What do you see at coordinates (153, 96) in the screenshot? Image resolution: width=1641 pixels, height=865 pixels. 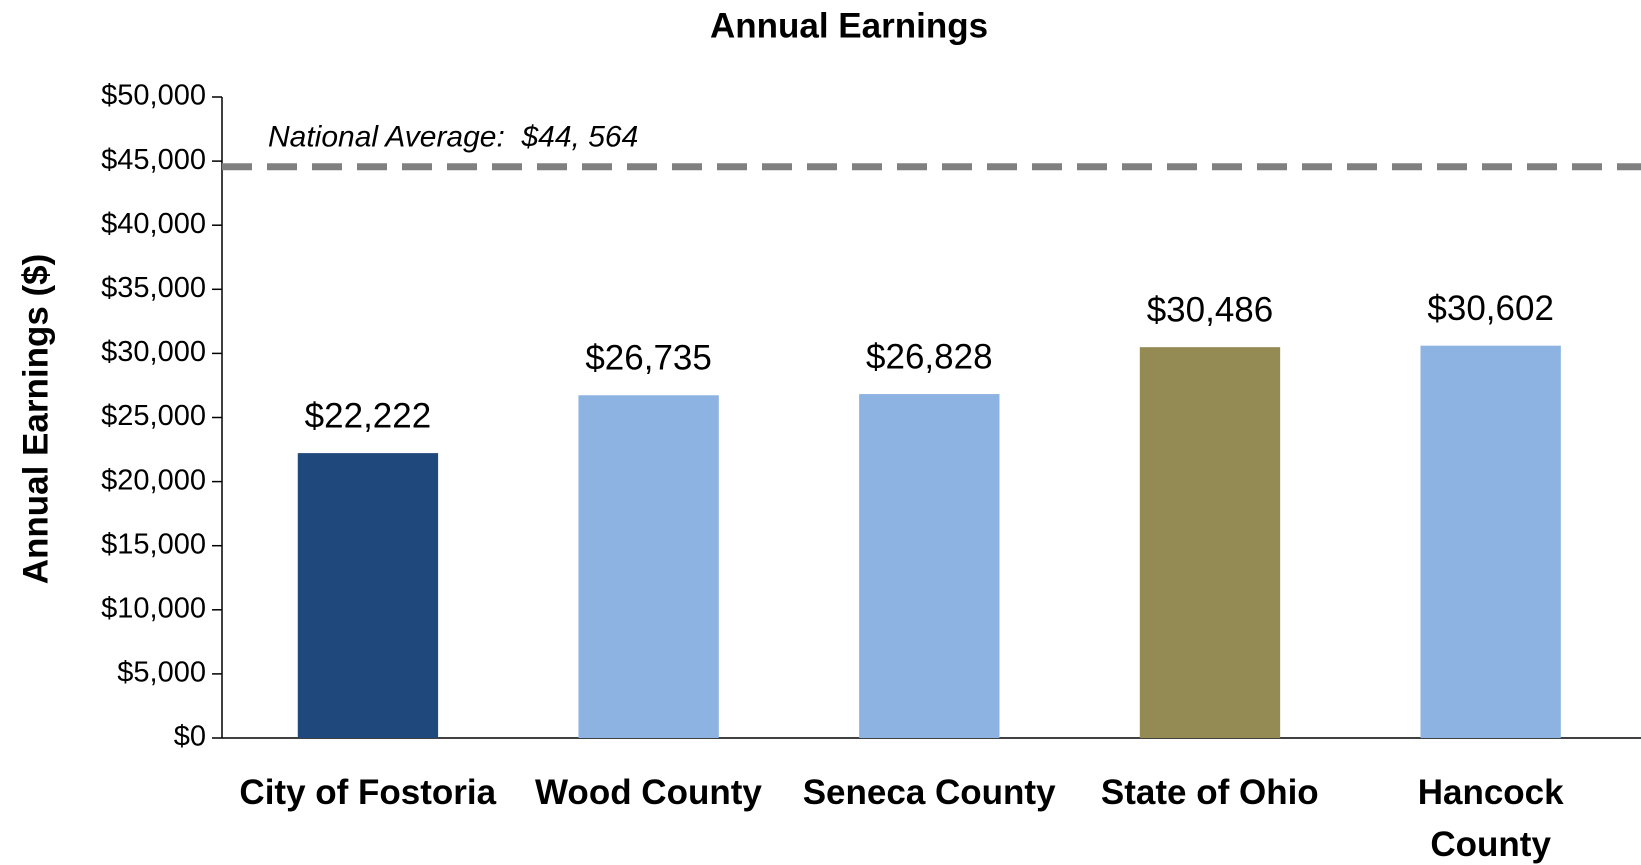 I see `y-tick-label: $50,000` at bounding box center [153, 96].